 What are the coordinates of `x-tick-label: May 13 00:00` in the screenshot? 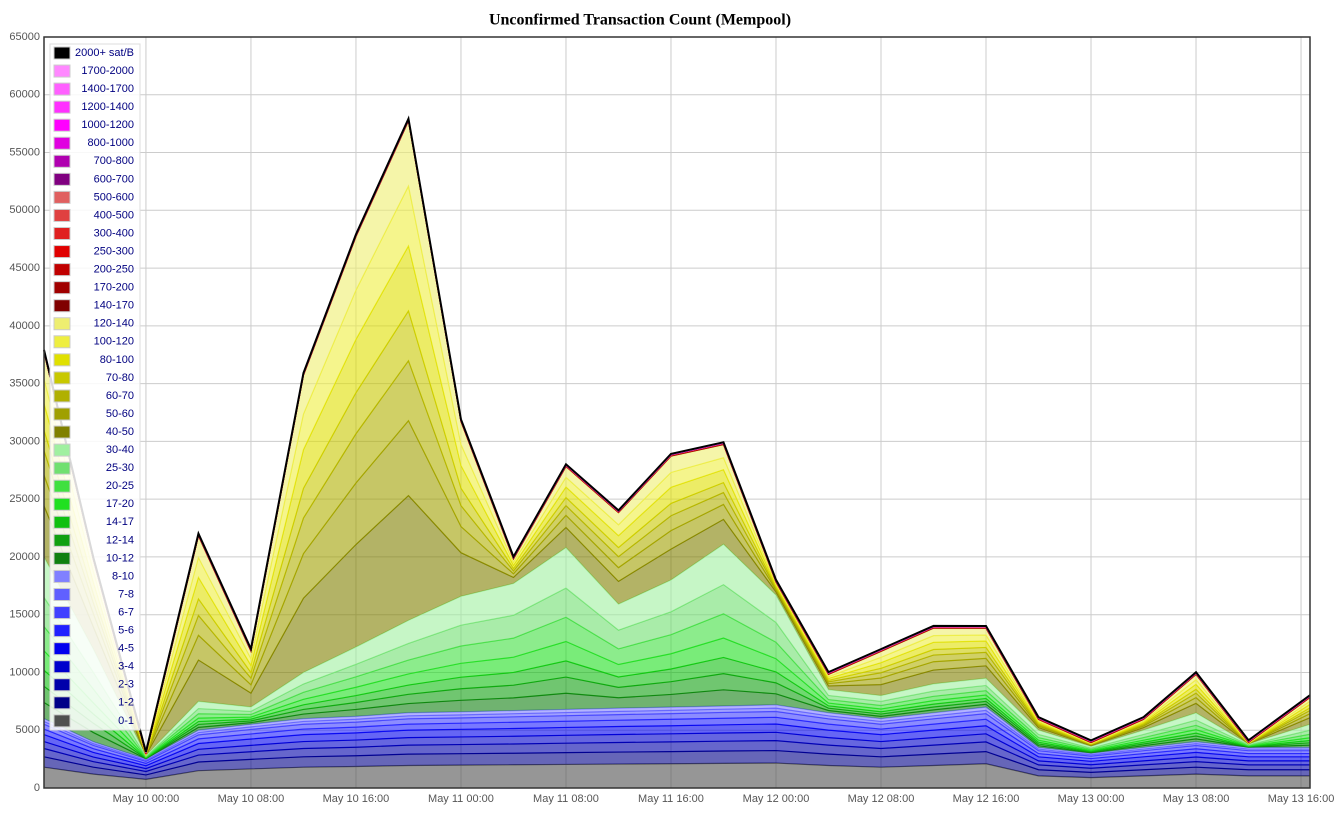 It's located at (1091, 799).